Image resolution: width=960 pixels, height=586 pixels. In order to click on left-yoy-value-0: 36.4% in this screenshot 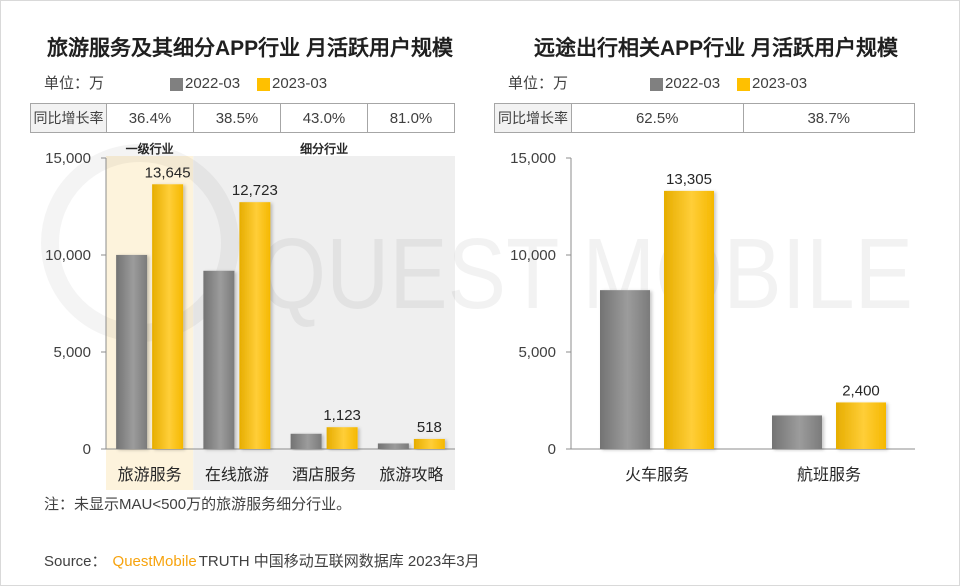, I will do `click(149, 118)`.